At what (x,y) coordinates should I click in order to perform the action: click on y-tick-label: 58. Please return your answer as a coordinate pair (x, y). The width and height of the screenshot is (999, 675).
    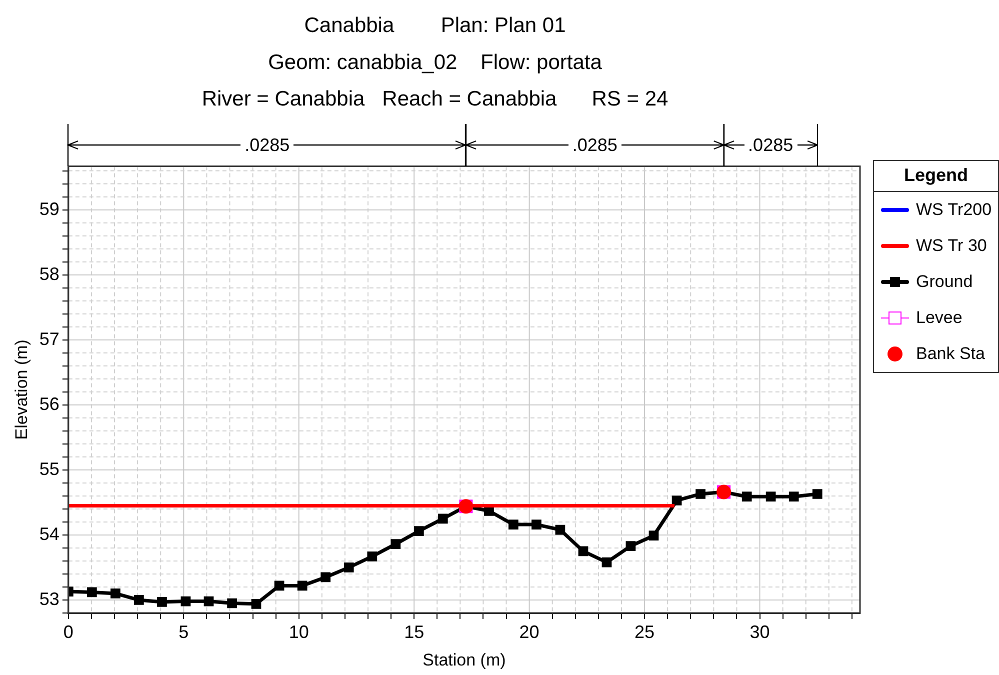
    Looking at the image, I should click on (49, 274).